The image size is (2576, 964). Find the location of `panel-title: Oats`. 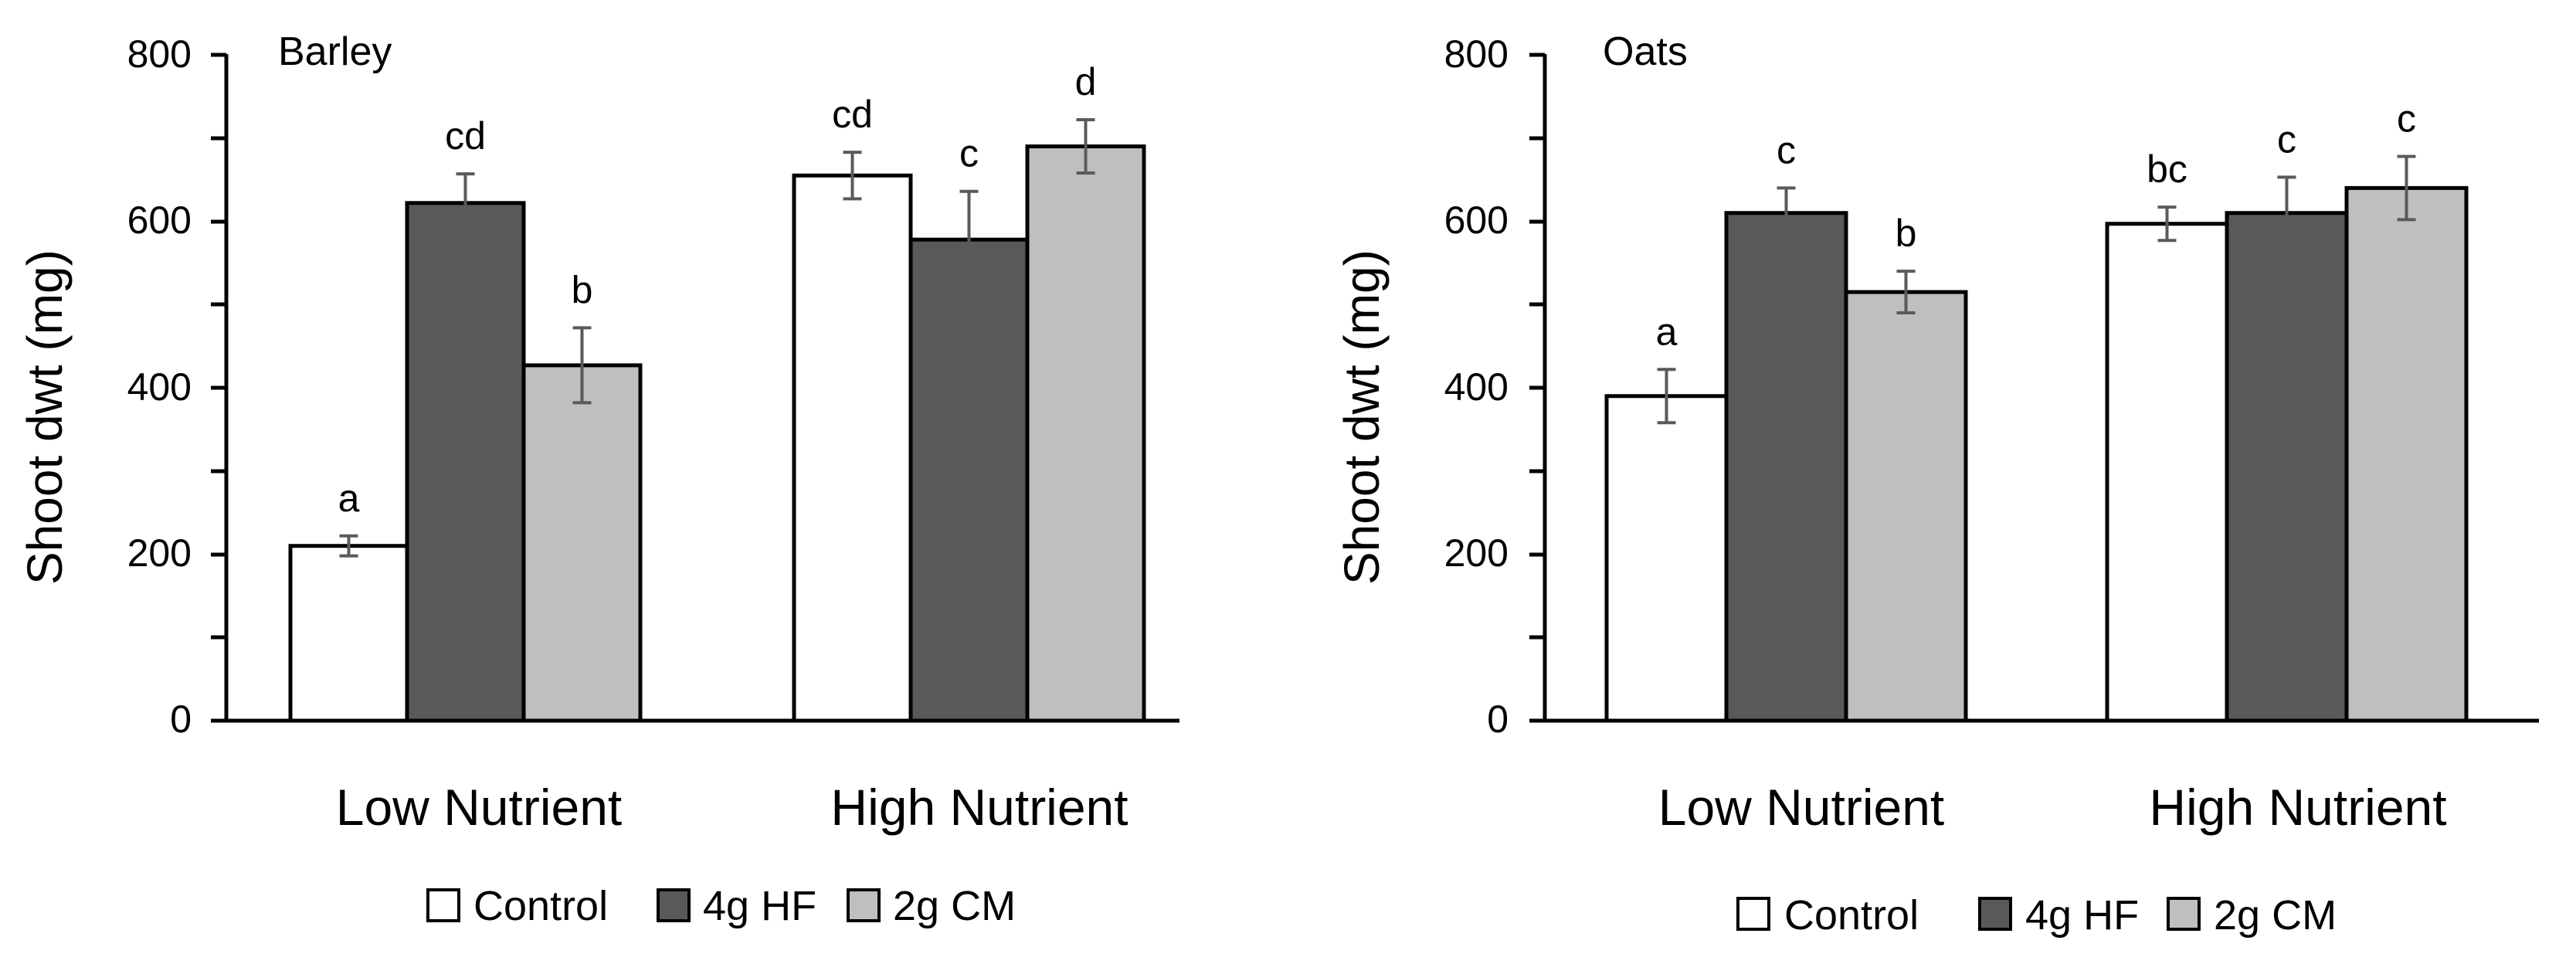

panel-title: Oats is located at coordinates (1645, 52).